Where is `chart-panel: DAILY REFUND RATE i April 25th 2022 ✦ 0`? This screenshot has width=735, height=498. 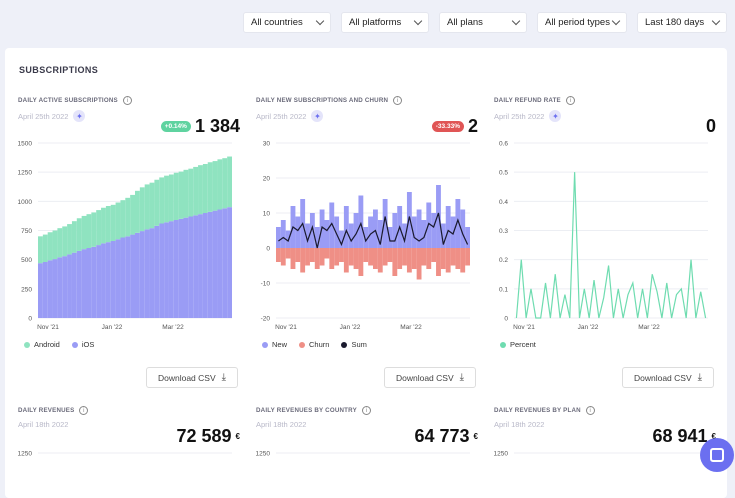
chart-panel: DAILY REFUND RATE i April 25th 2022 ✦ 0 is located at coordinates (605, 116).